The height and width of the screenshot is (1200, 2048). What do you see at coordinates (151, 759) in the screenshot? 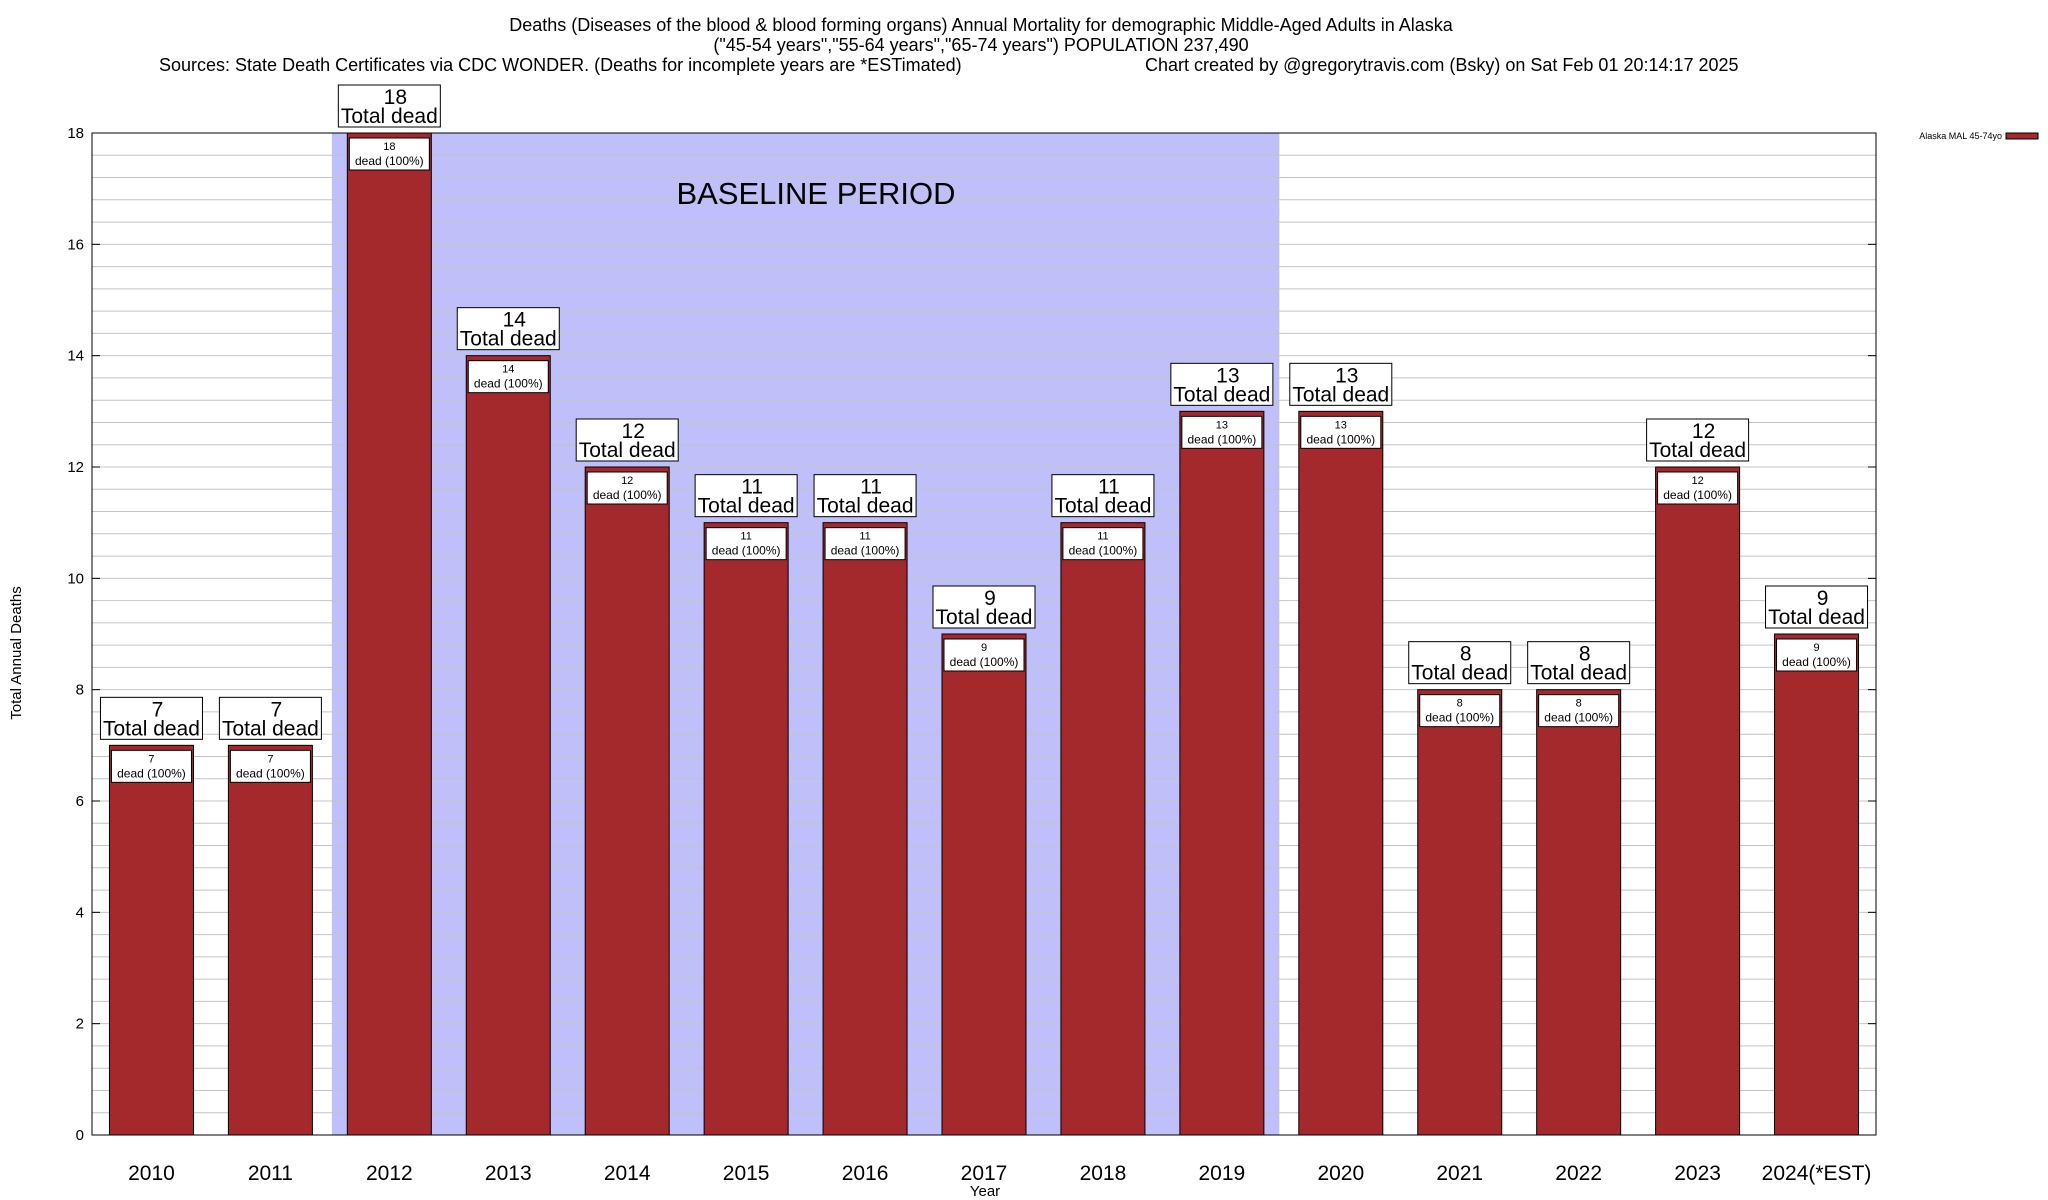
I see `bar-inner-value: 7` at bounding box center [151, 759].